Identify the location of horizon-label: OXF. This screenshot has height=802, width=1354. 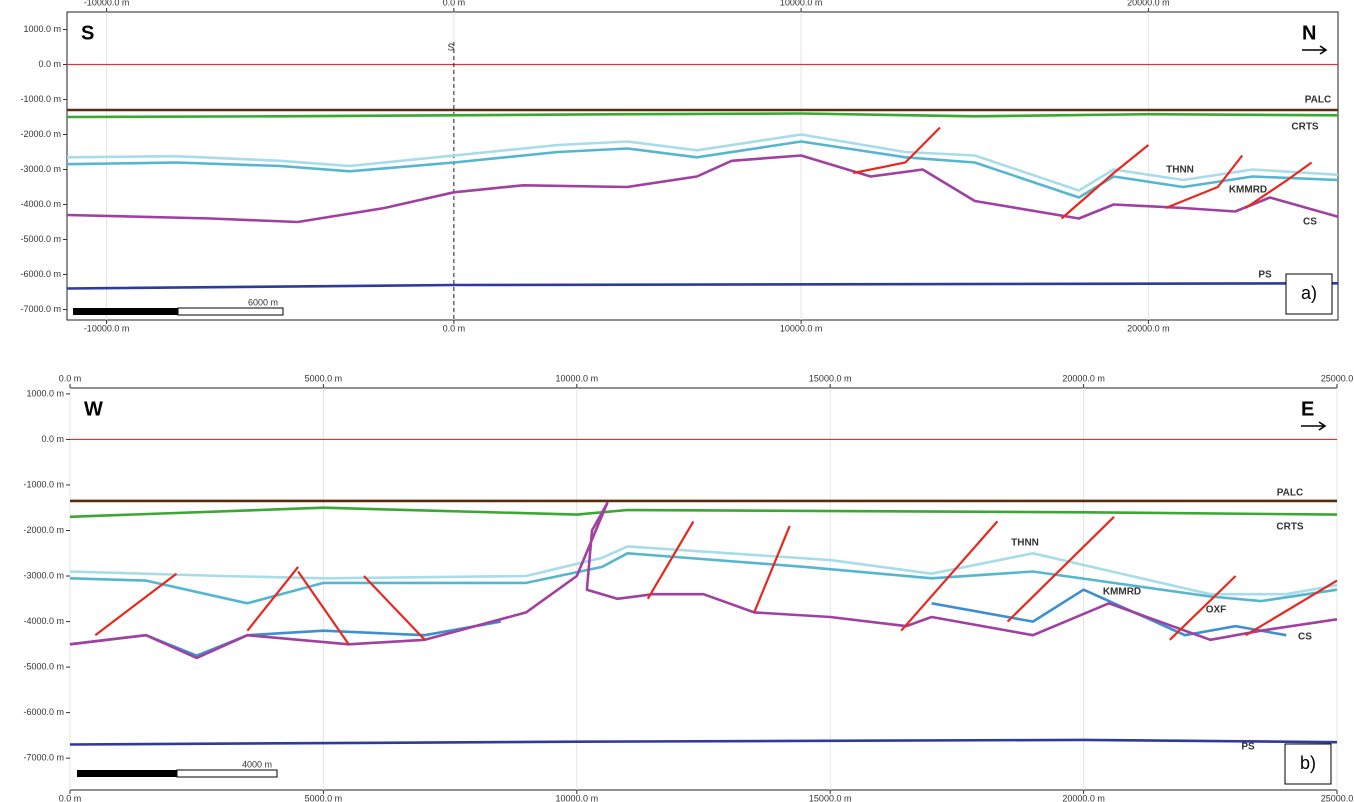
(1216, 610).